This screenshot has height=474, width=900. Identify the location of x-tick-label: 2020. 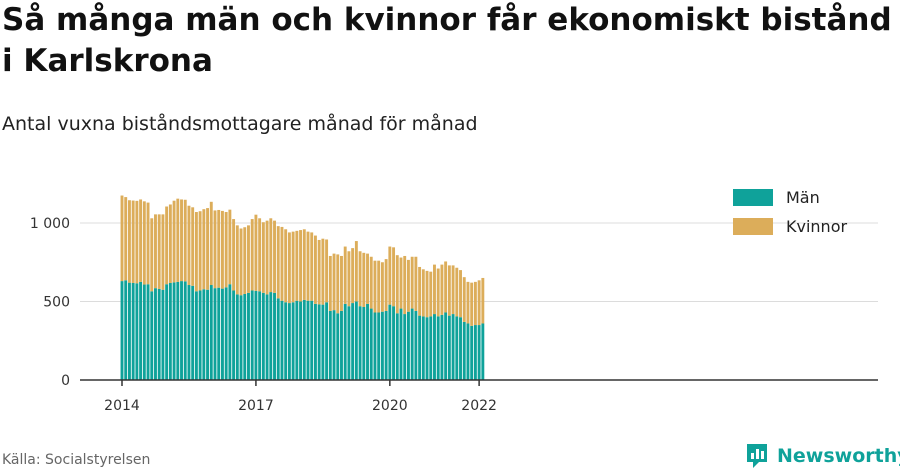
(390, 406).